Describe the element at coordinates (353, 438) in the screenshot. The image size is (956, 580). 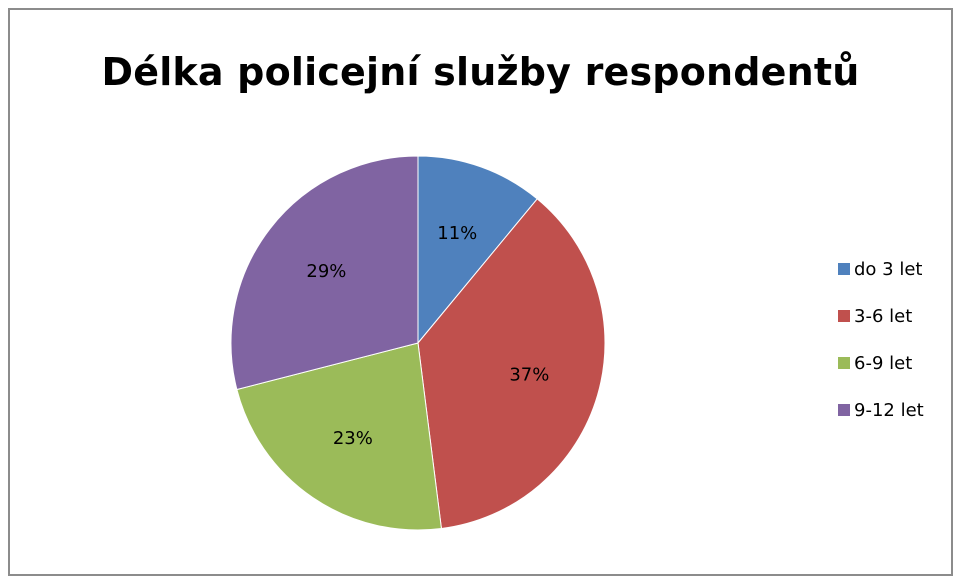
I see `slice-data-label: 23%` at that location.